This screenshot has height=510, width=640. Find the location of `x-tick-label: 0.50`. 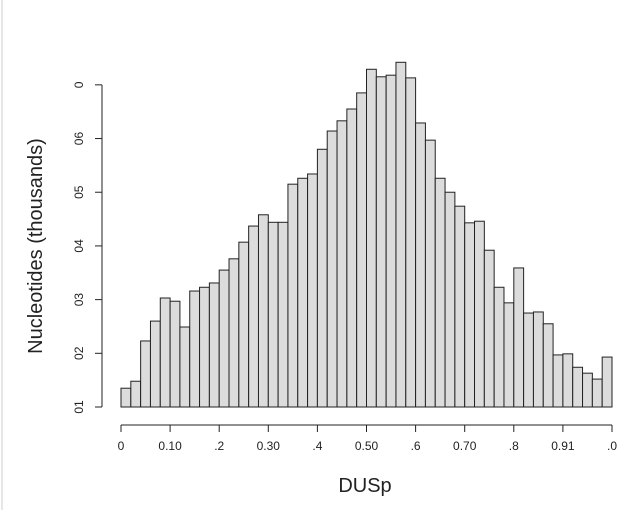

x-tick-label: 0.50 is located at coordinates (367, 446).